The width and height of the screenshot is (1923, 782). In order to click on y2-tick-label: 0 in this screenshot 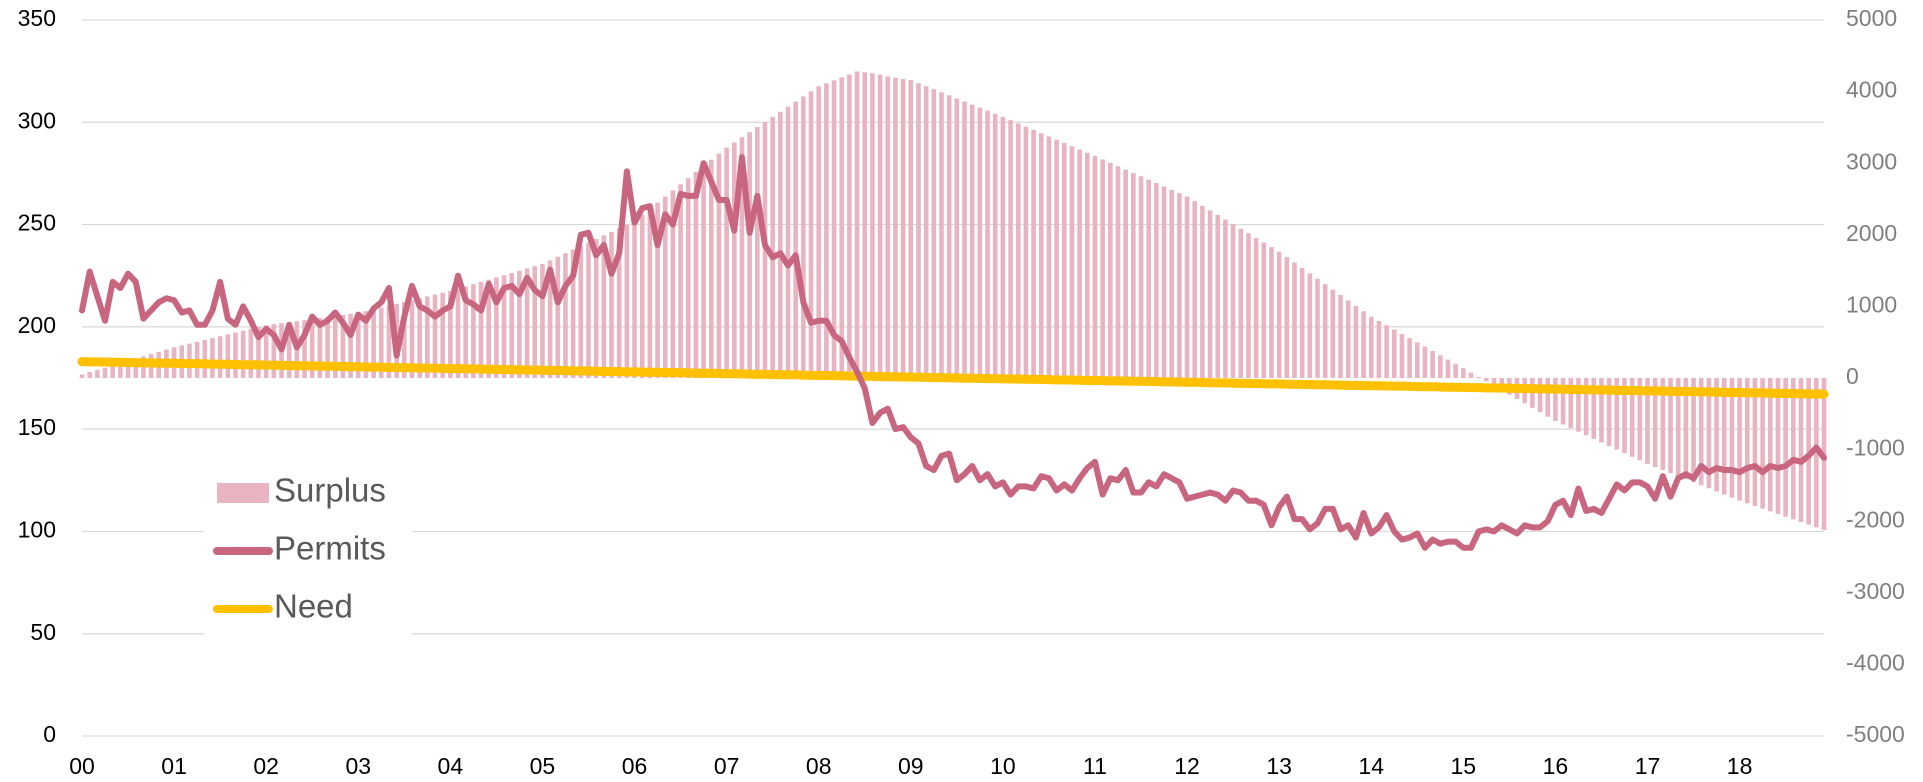, I will do `click(1852, 376)`.